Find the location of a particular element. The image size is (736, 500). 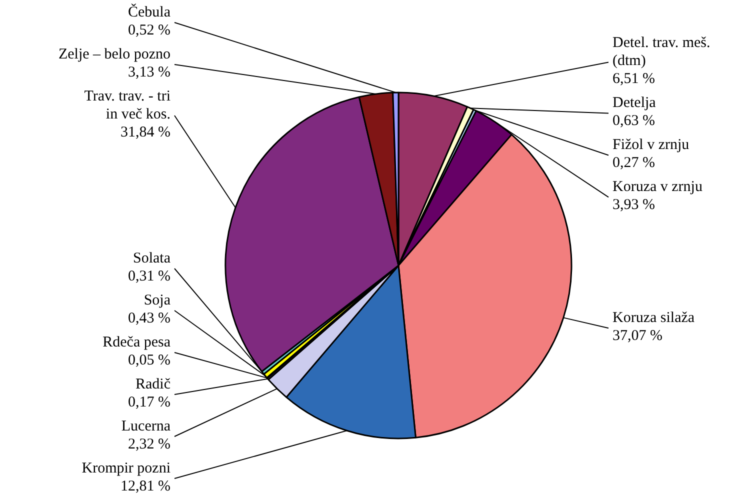

data-label: 31,84 % is located at coordinates (145, 132).